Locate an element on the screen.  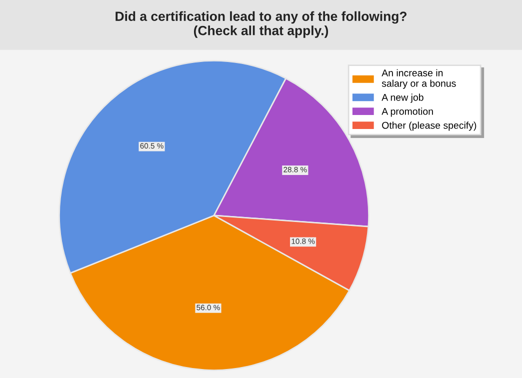
legend-label: A promotion is located at coordinates (407, 112).